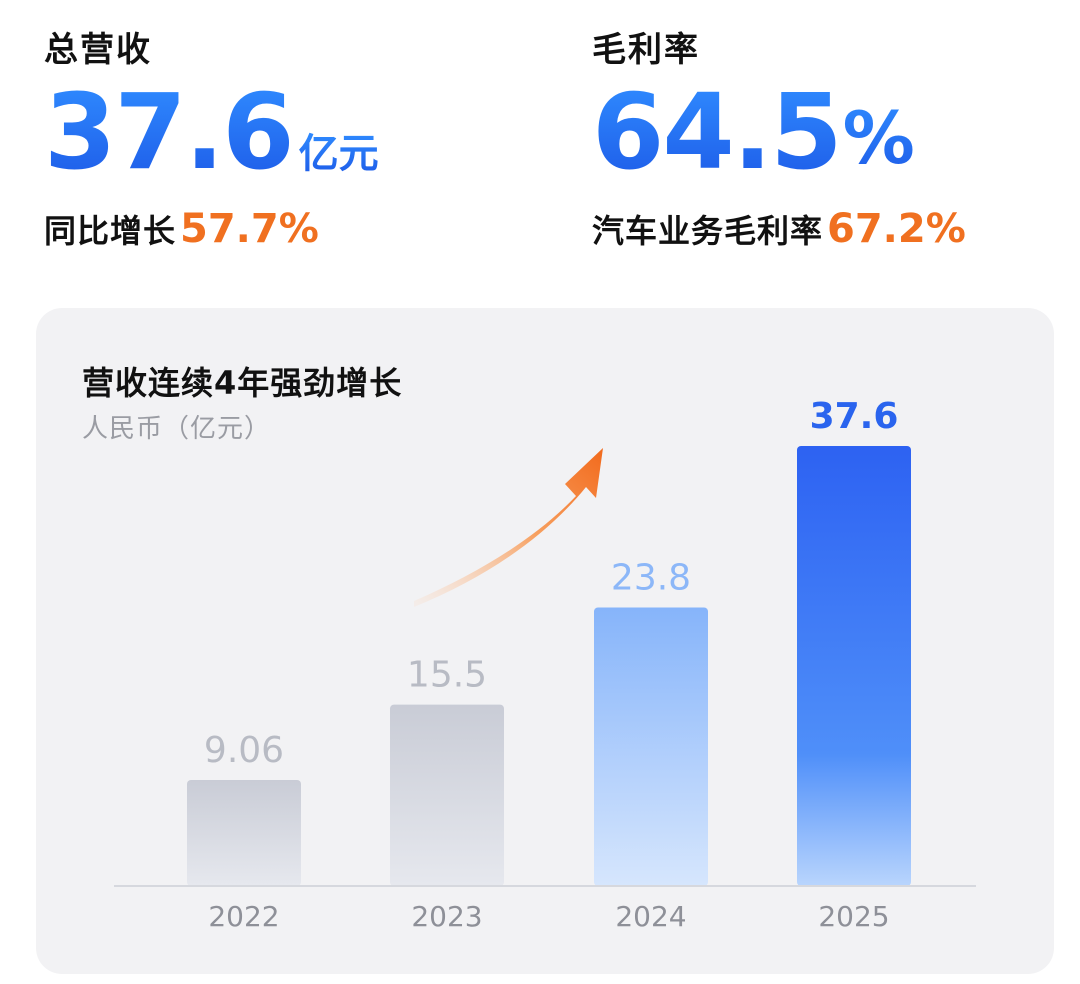  What do you see at coordinates (853, 916) in the screenshot?
I see `x-tick-2025: 2025` at bounding box center [853, 916].